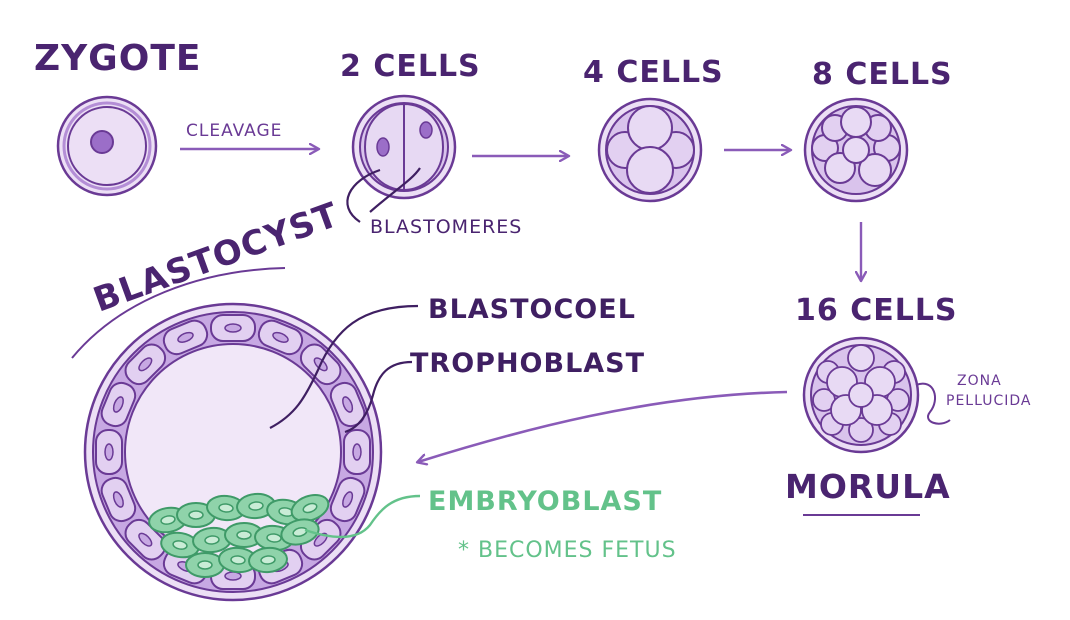 The width and height of the screenshot is (1070, 620). What do you see at coordinates (876, 310) in the screenshot?
I see `sixteen-cells-title: 16 CELLS` at bounding box center [876, 310].